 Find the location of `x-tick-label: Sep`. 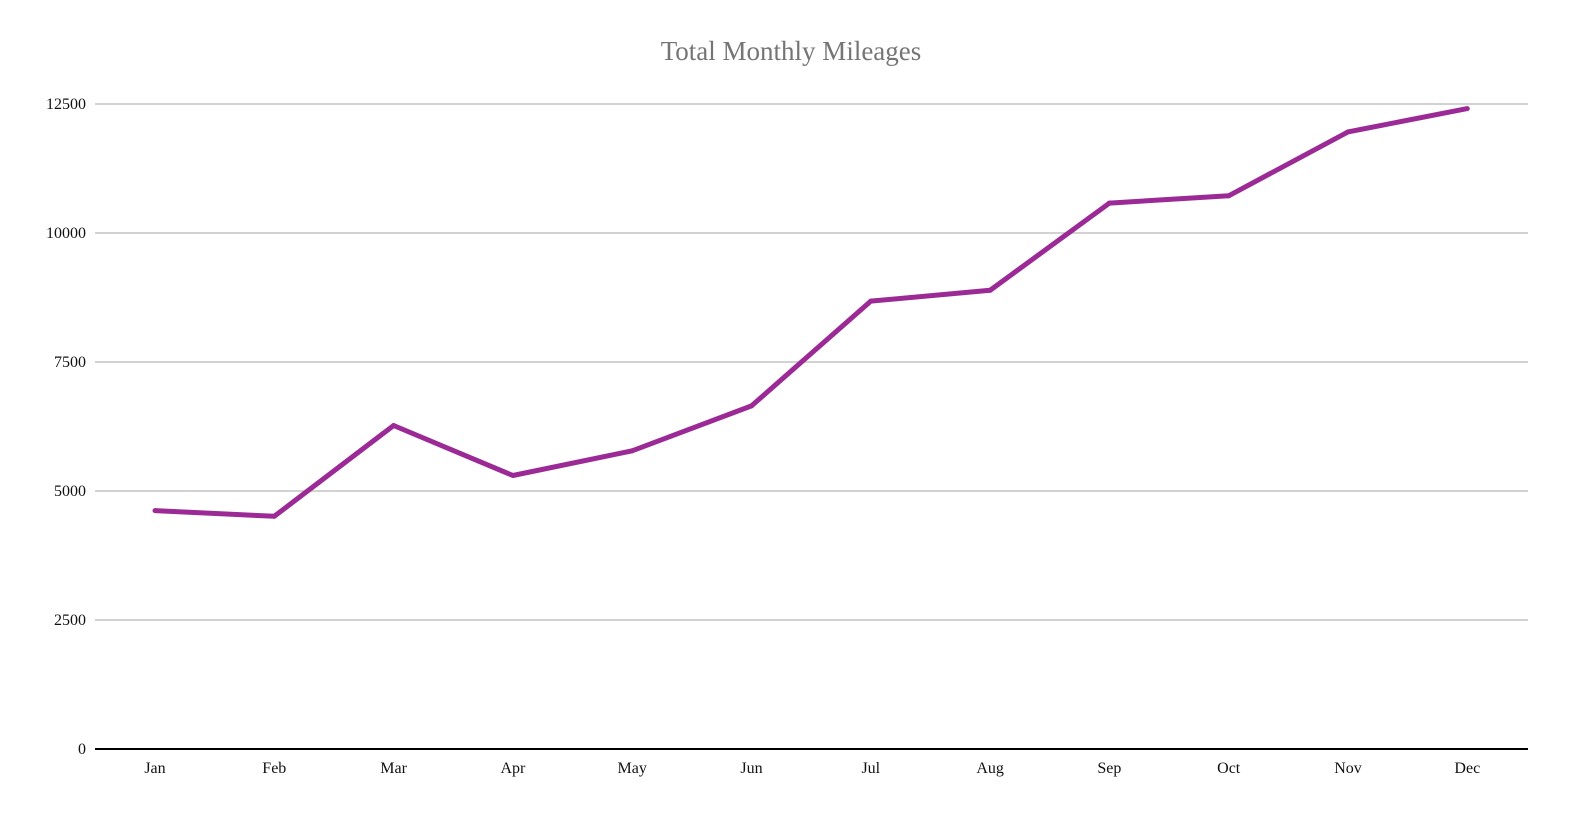

x-tick-label: Sep is located at coordinates (1109, 768).